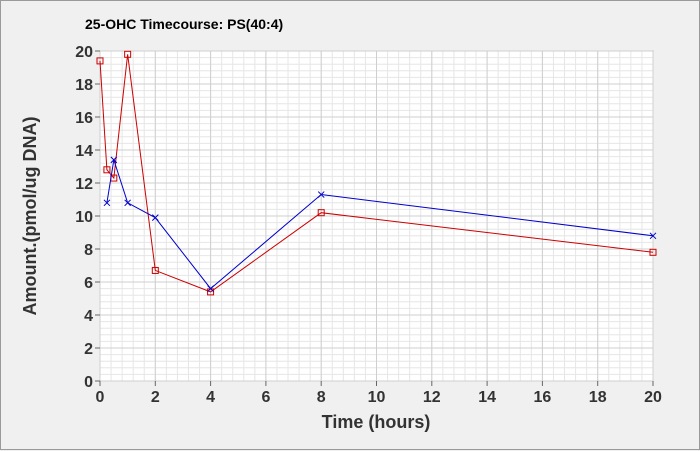 This screenshot has height=451, width=700. I want to click on x-tick-label: 18, so click(598, 397).